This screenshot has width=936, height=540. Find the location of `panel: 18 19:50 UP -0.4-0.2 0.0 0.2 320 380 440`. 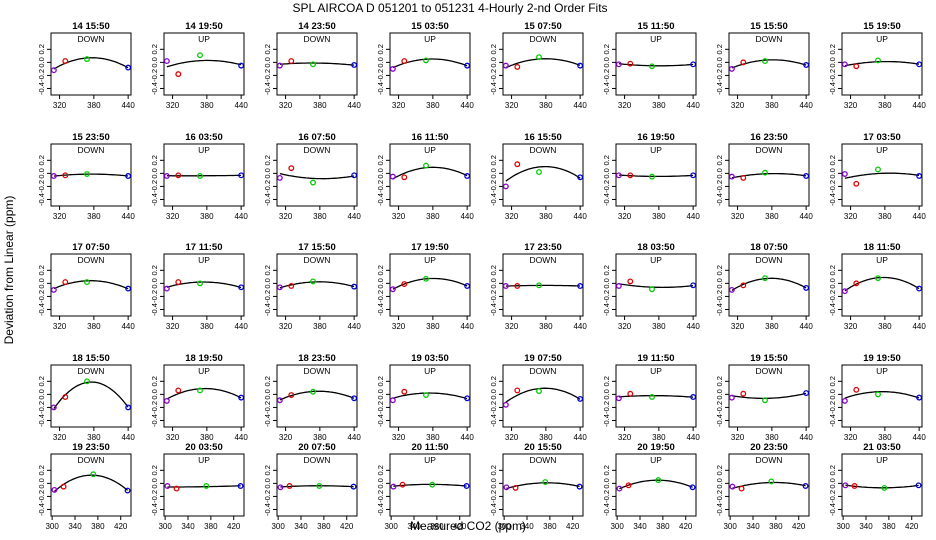

panel: 18 19:50 UP -0.4-0.2 0.0 0.2 320 380 440 is located at coordinates (199, 397).